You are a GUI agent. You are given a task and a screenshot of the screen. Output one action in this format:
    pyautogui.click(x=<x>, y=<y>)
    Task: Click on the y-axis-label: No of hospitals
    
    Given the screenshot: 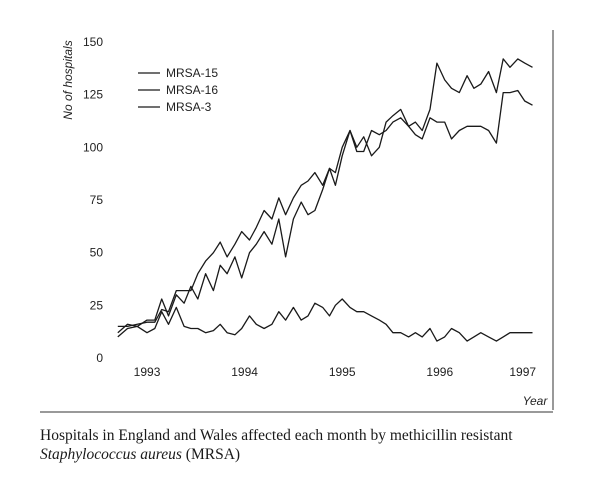 What is the action you would take?
    pyautogui.click(x=68, y=79)
    